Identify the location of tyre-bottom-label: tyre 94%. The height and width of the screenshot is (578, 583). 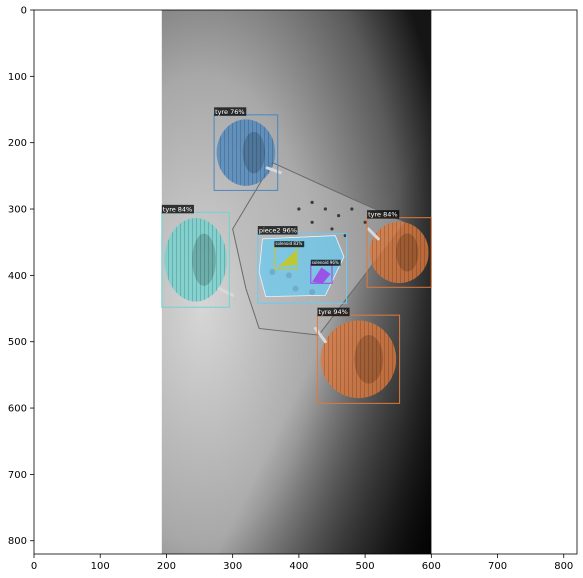
(332, 312).